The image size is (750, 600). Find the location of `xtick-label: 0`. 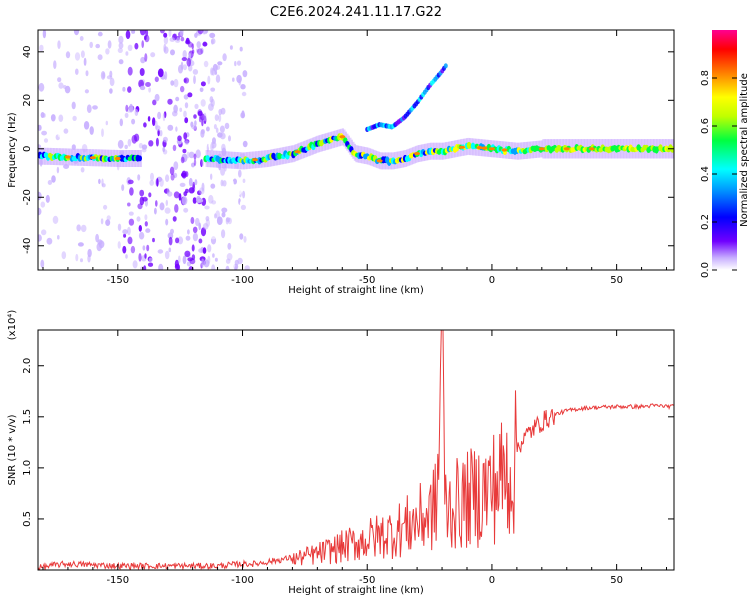

xtick-label: 0 is located at coordinates (492, 580).